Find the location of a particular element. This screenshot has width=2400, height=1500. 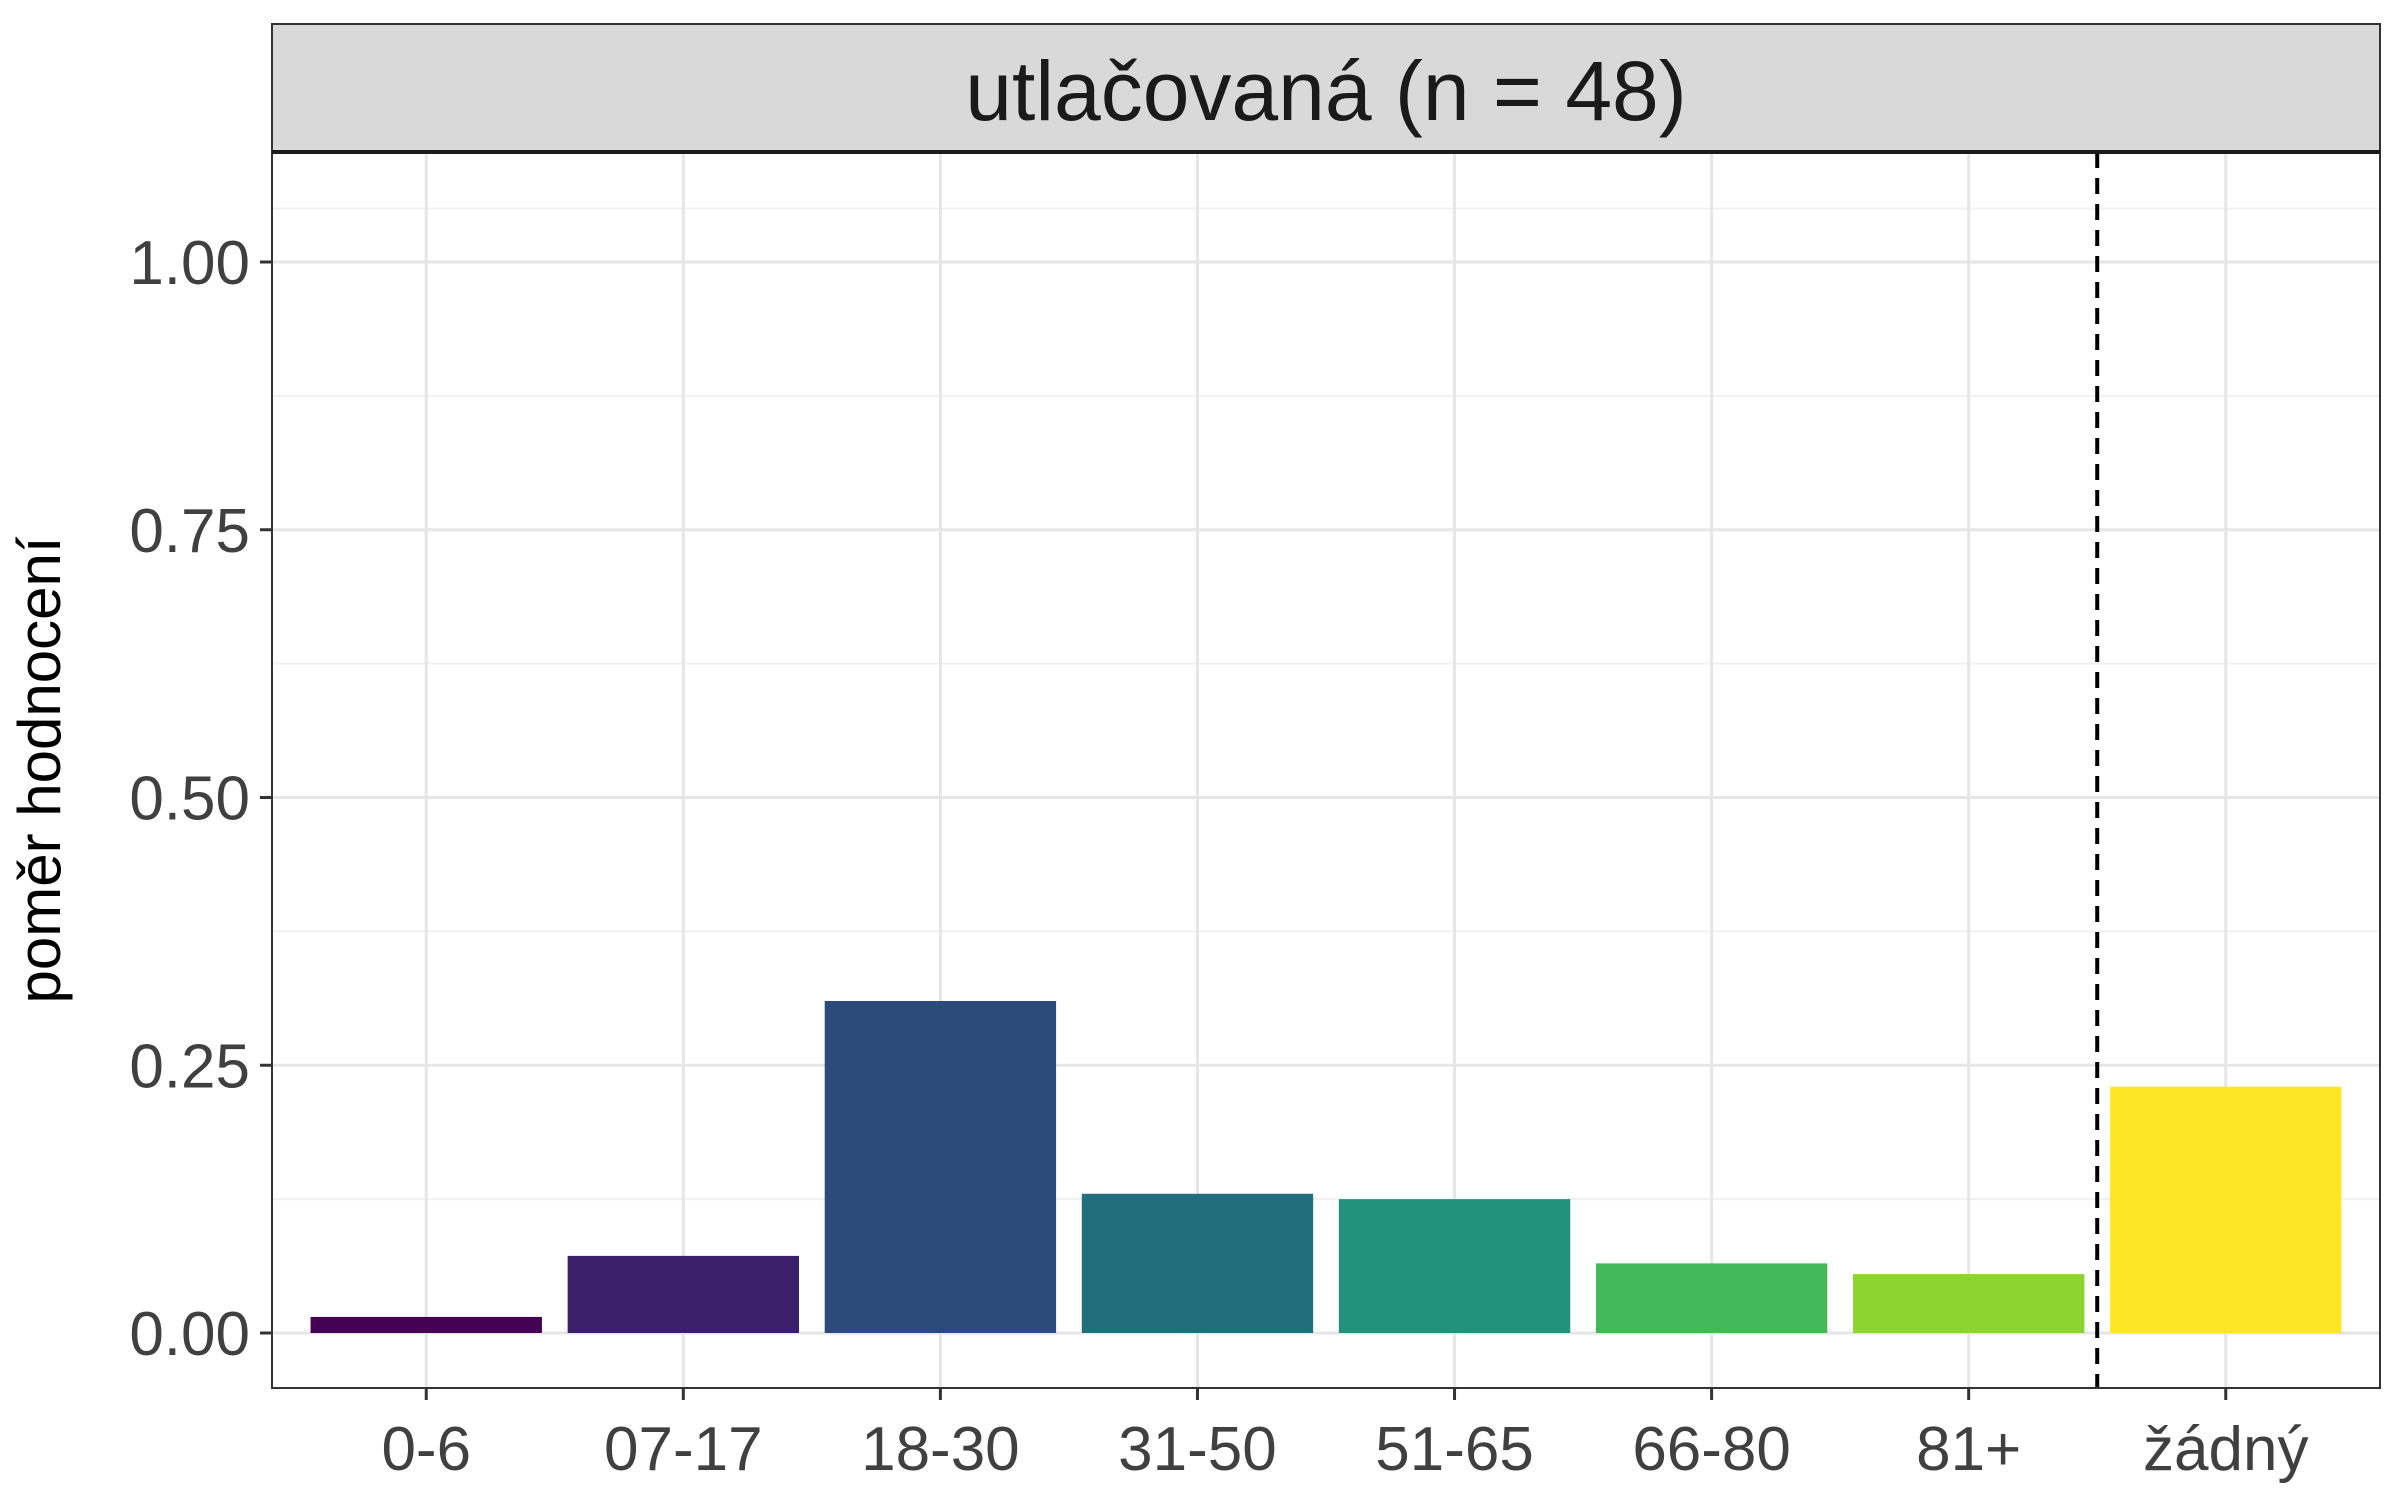

x-tick-label: 0-6 is located at coordinates (426, 1449).